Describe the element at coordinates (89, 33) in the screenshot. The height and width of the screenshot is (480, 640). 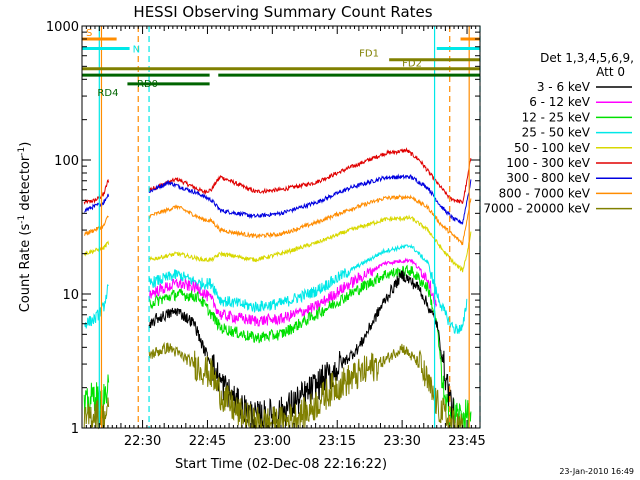
I see `flag-label-s-0: S` at that location.